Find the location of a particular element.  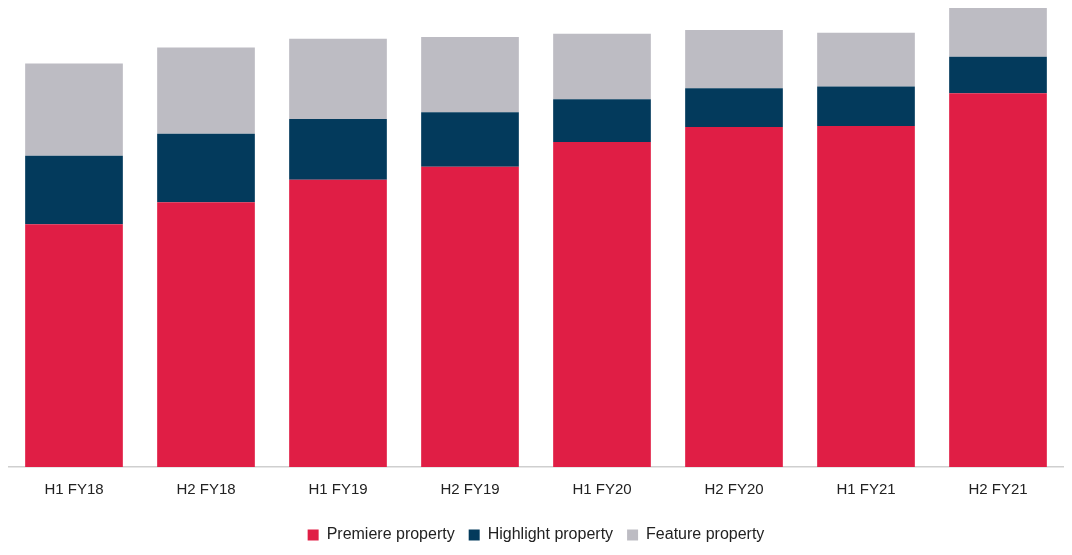

x-tick-label: H2 FY19 is located at coordinates (470, 489).